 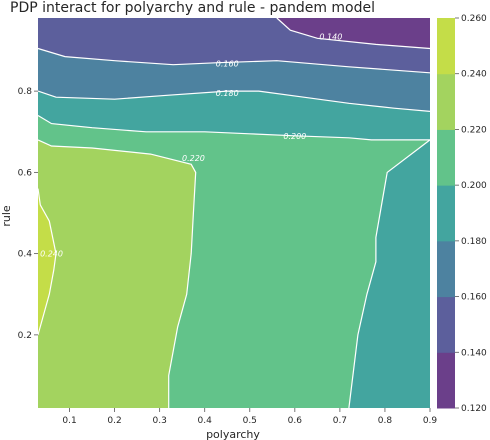 What do you see at coordinates (385, 421) in the screenshot?
I see `x-tick-label-0.8: 0.8` at bounding box center [385, 421].